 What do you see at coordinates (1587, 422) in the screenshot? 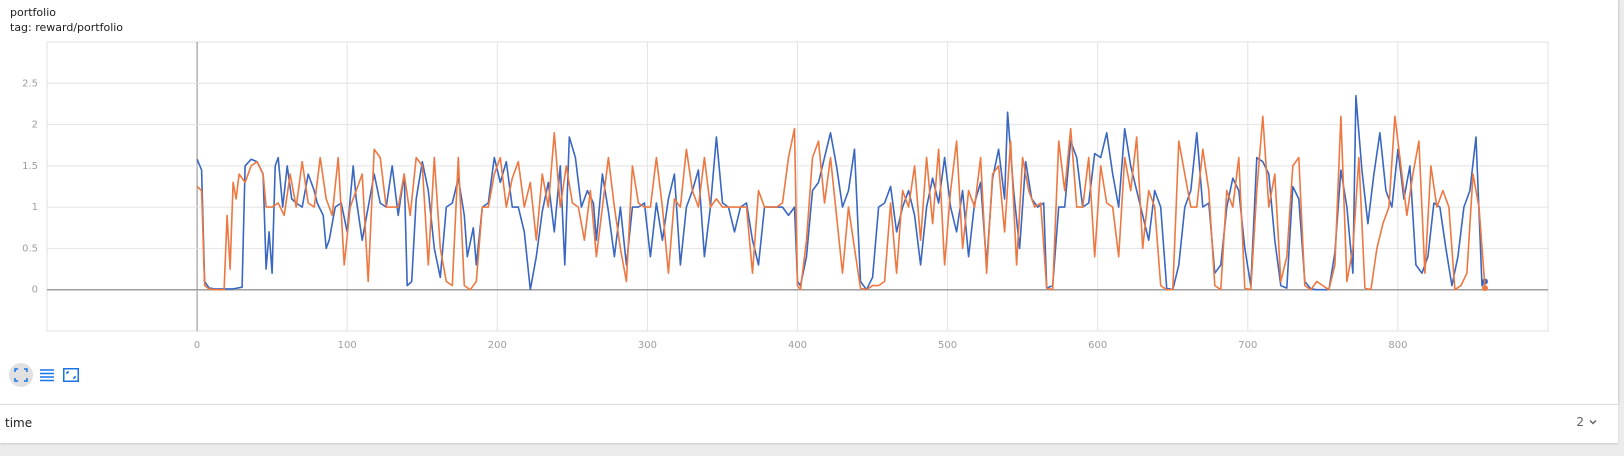
I see `run-count-dropdown: 2` at bounding box center [1587, 422].